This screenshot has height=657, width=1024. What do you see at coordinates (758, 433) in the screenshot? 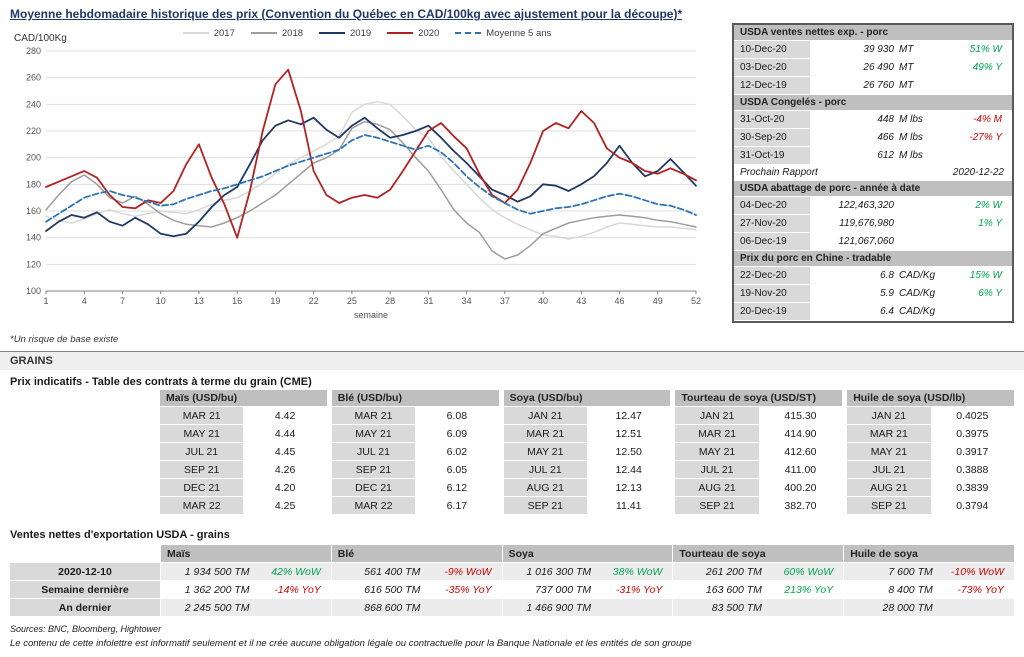
I see `futures-row: MAR 21 414.90` at bounding box center [758, 433].